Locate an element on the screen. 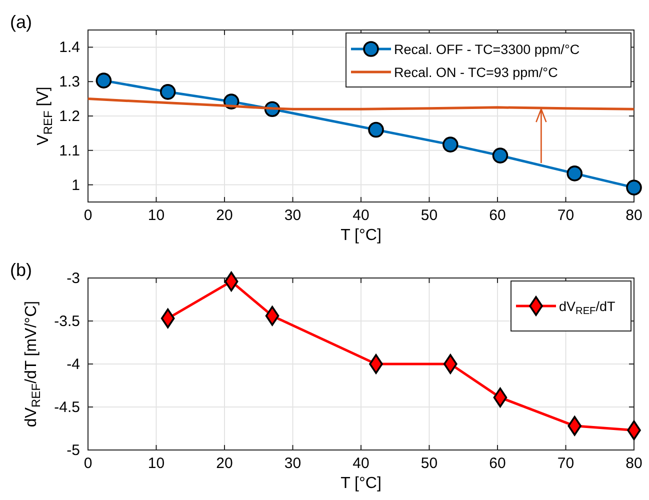  y-tick-label: 1.4 is located at coordinates (69, 47).